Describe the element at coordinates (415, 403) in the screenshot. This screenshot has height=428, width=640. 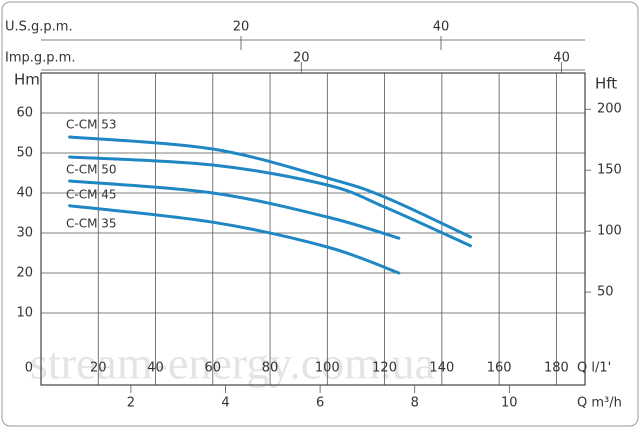
I see `x2-tick-label: 8` at that location.